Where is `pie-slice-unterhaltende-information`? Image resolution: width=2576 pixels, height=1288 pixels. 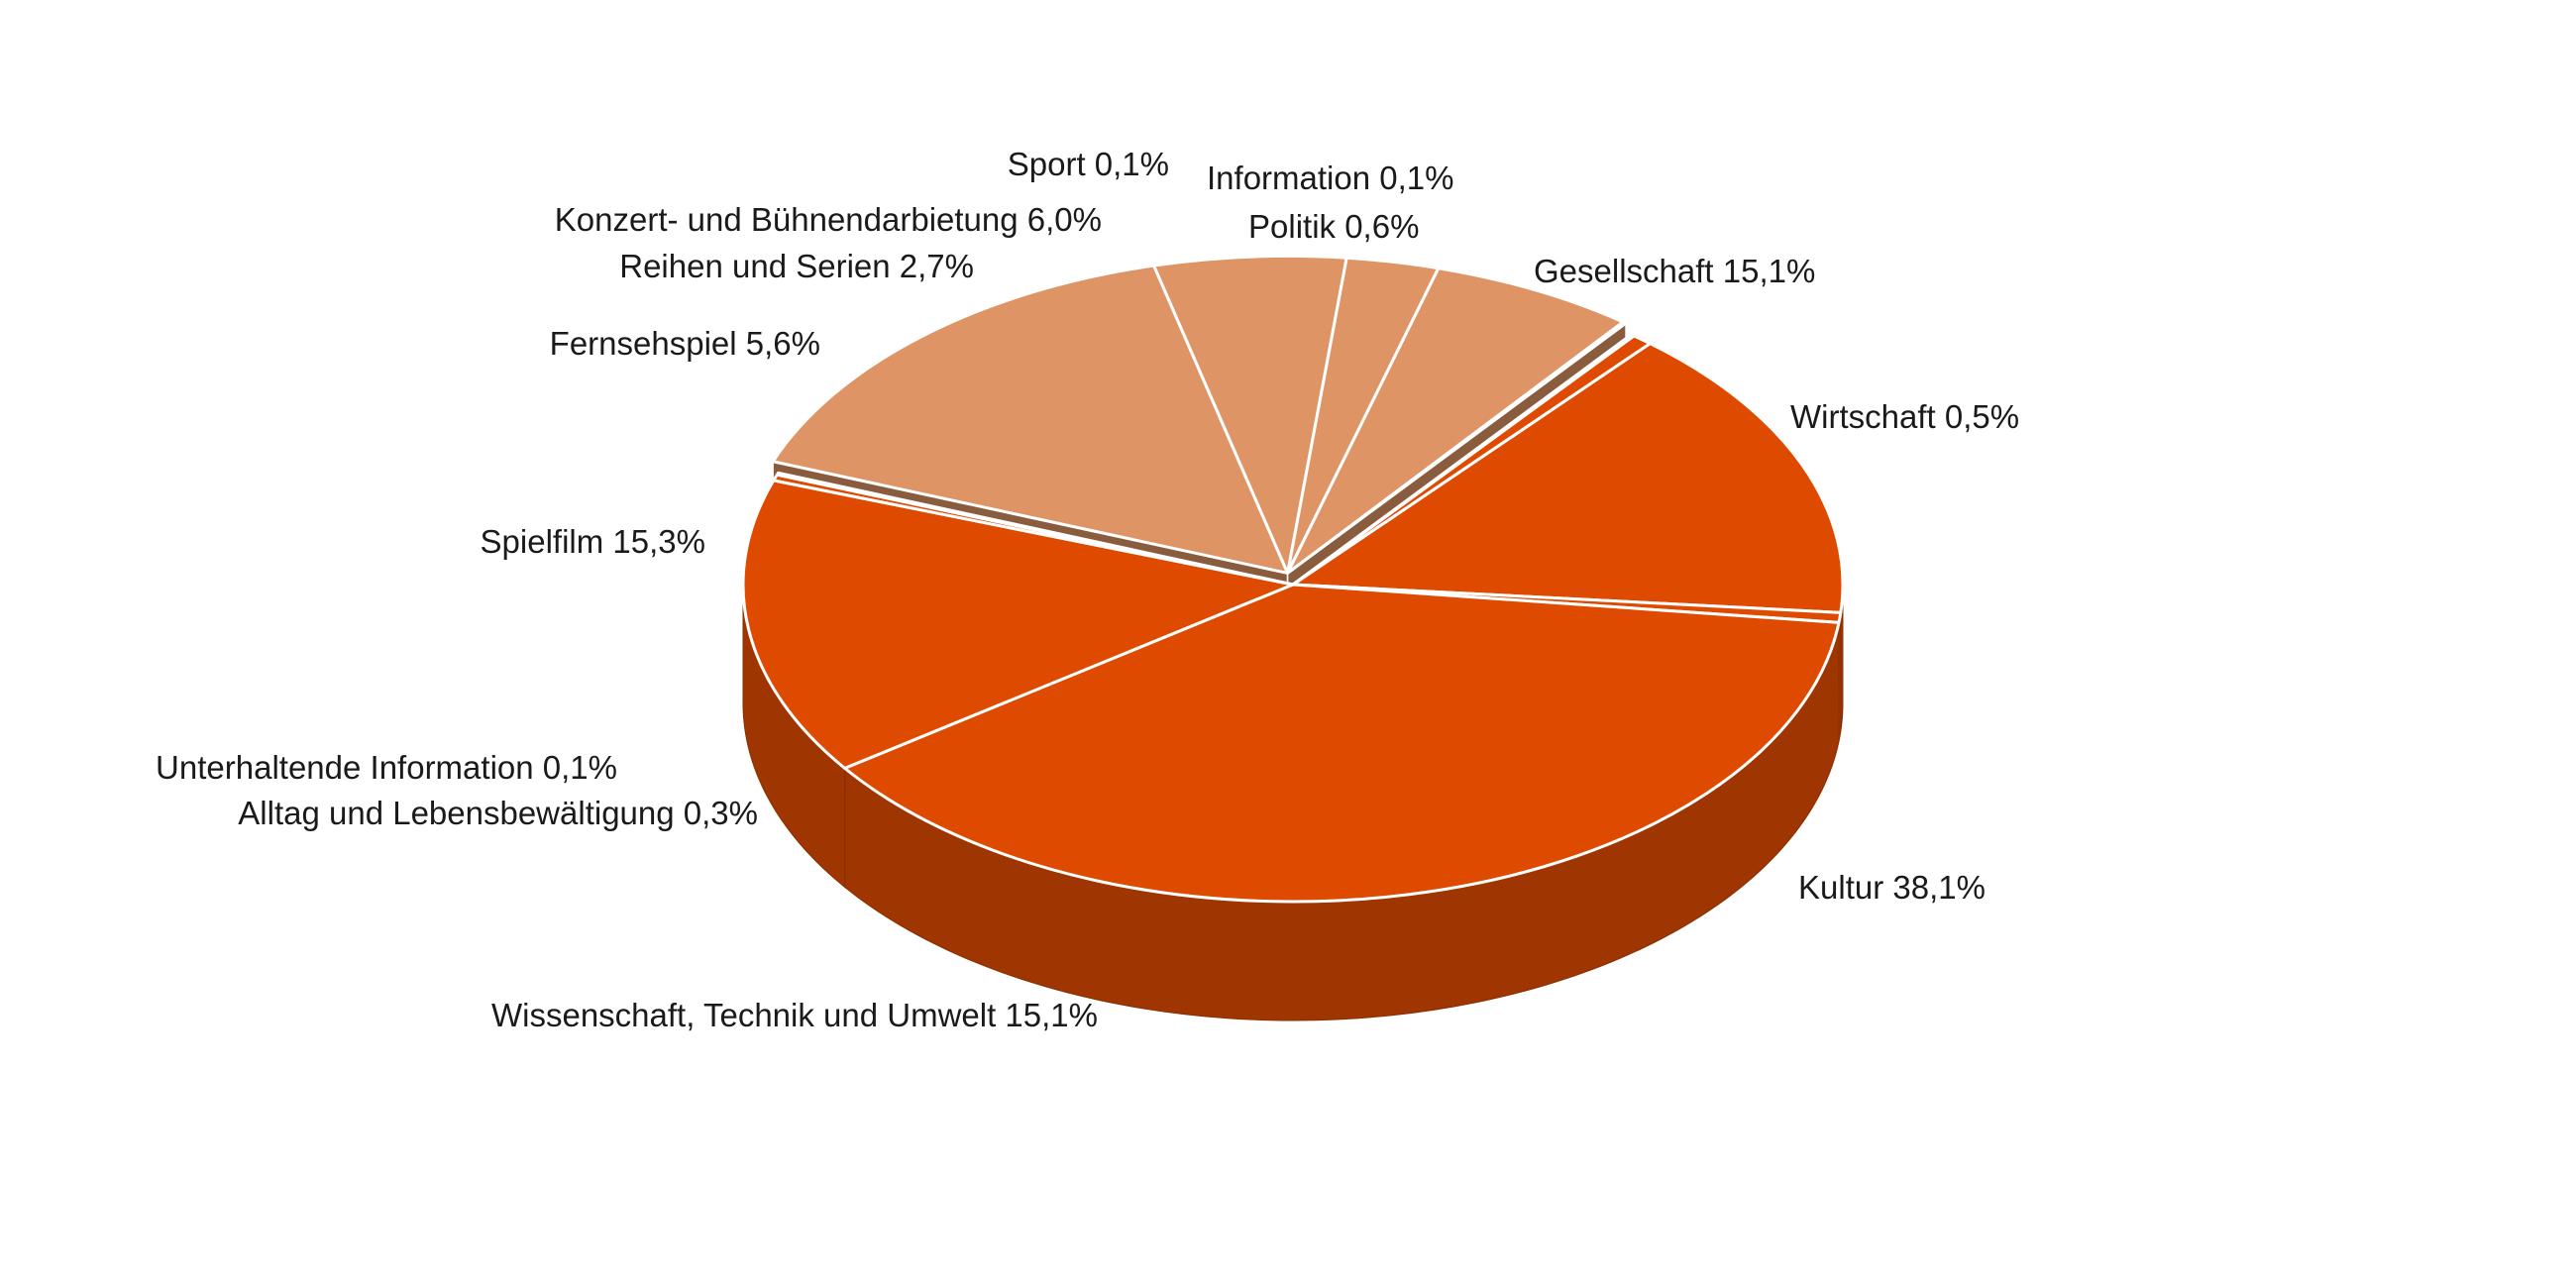
pie-slice-unterhaltende-information is located at coordinates (1035, 529).